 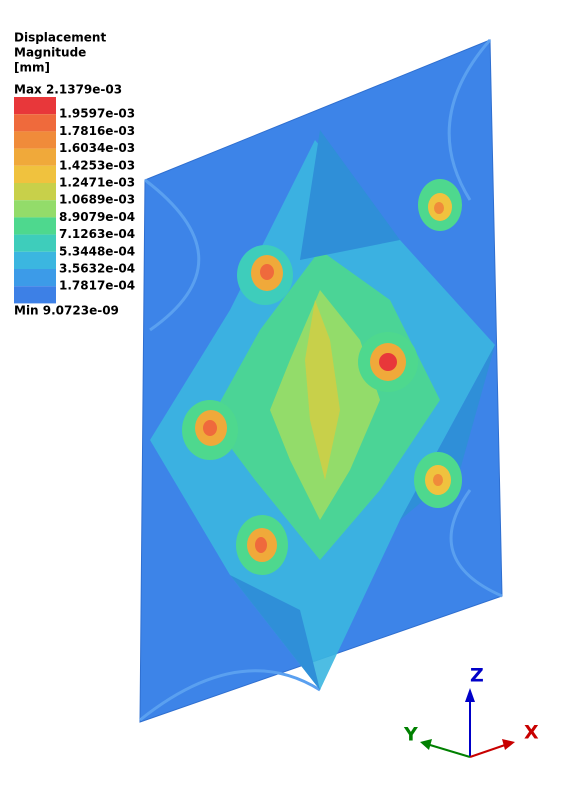 I want to click on legend-level: 1.2471e-03, so click(x=97, y=183).